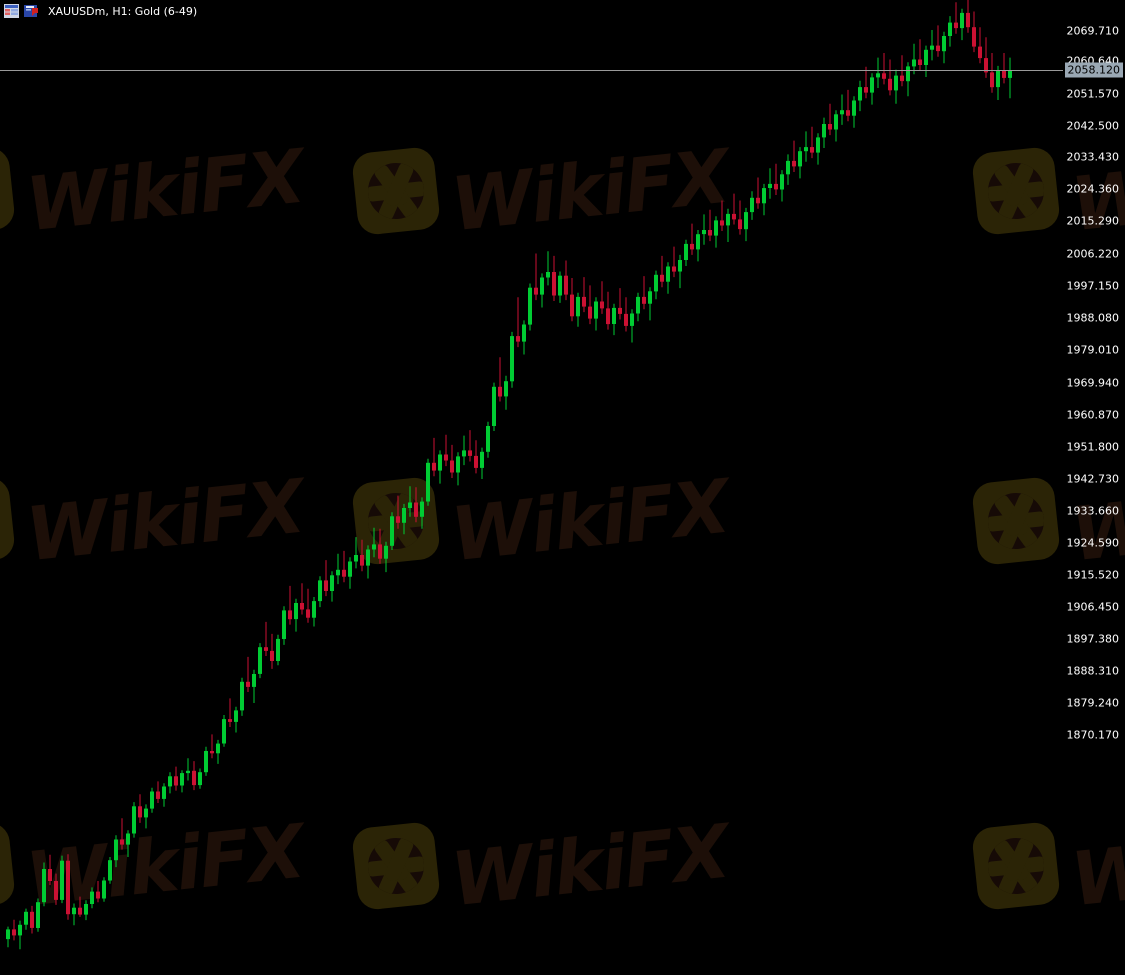 The height and width of the screenshot is (975, 1125). I want to click on price-axis-label: 1988.080, so click(1093, 318).